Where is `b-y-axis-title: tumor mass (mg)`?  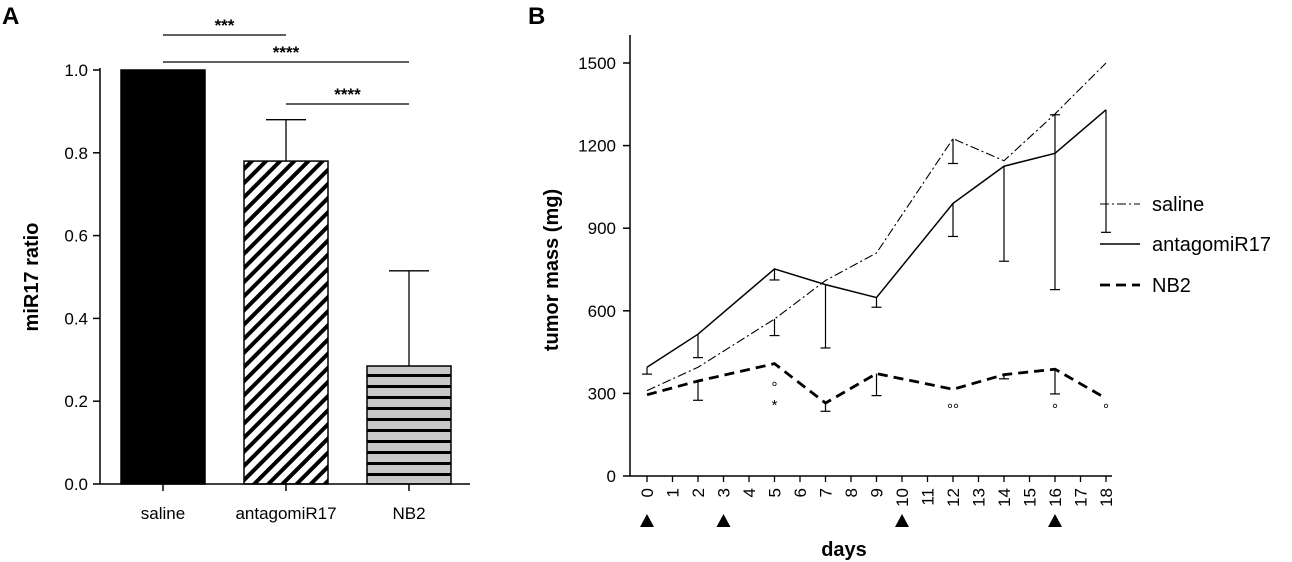 b-y-axis-title: tumor mass (mg) is located at coordinates (552, 270).